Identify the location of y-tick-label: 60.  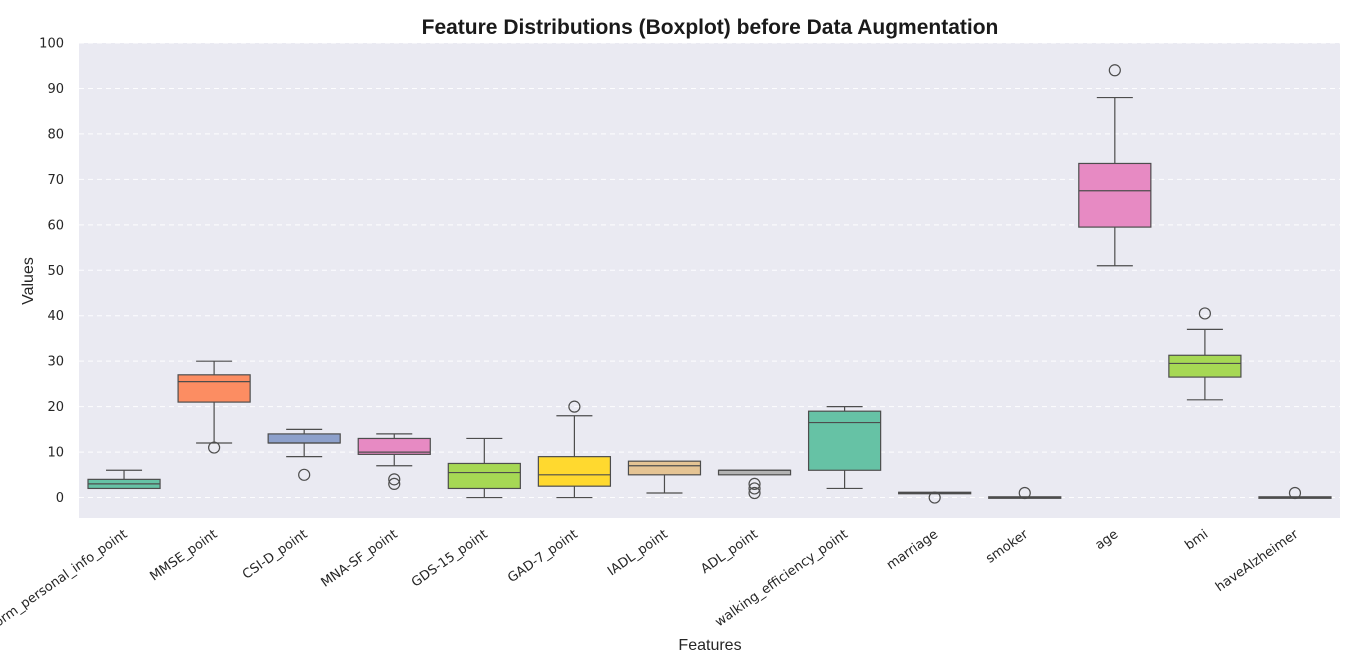
(55, 225).